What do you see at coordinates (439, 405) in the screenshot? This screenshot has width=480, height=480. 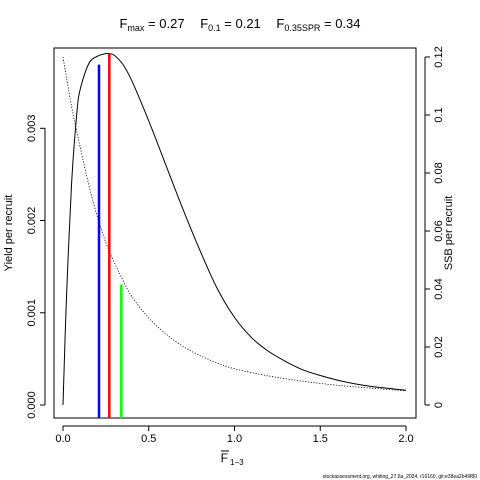 I see `y-right-tick-label: 0` at bounding box center [439, 405].